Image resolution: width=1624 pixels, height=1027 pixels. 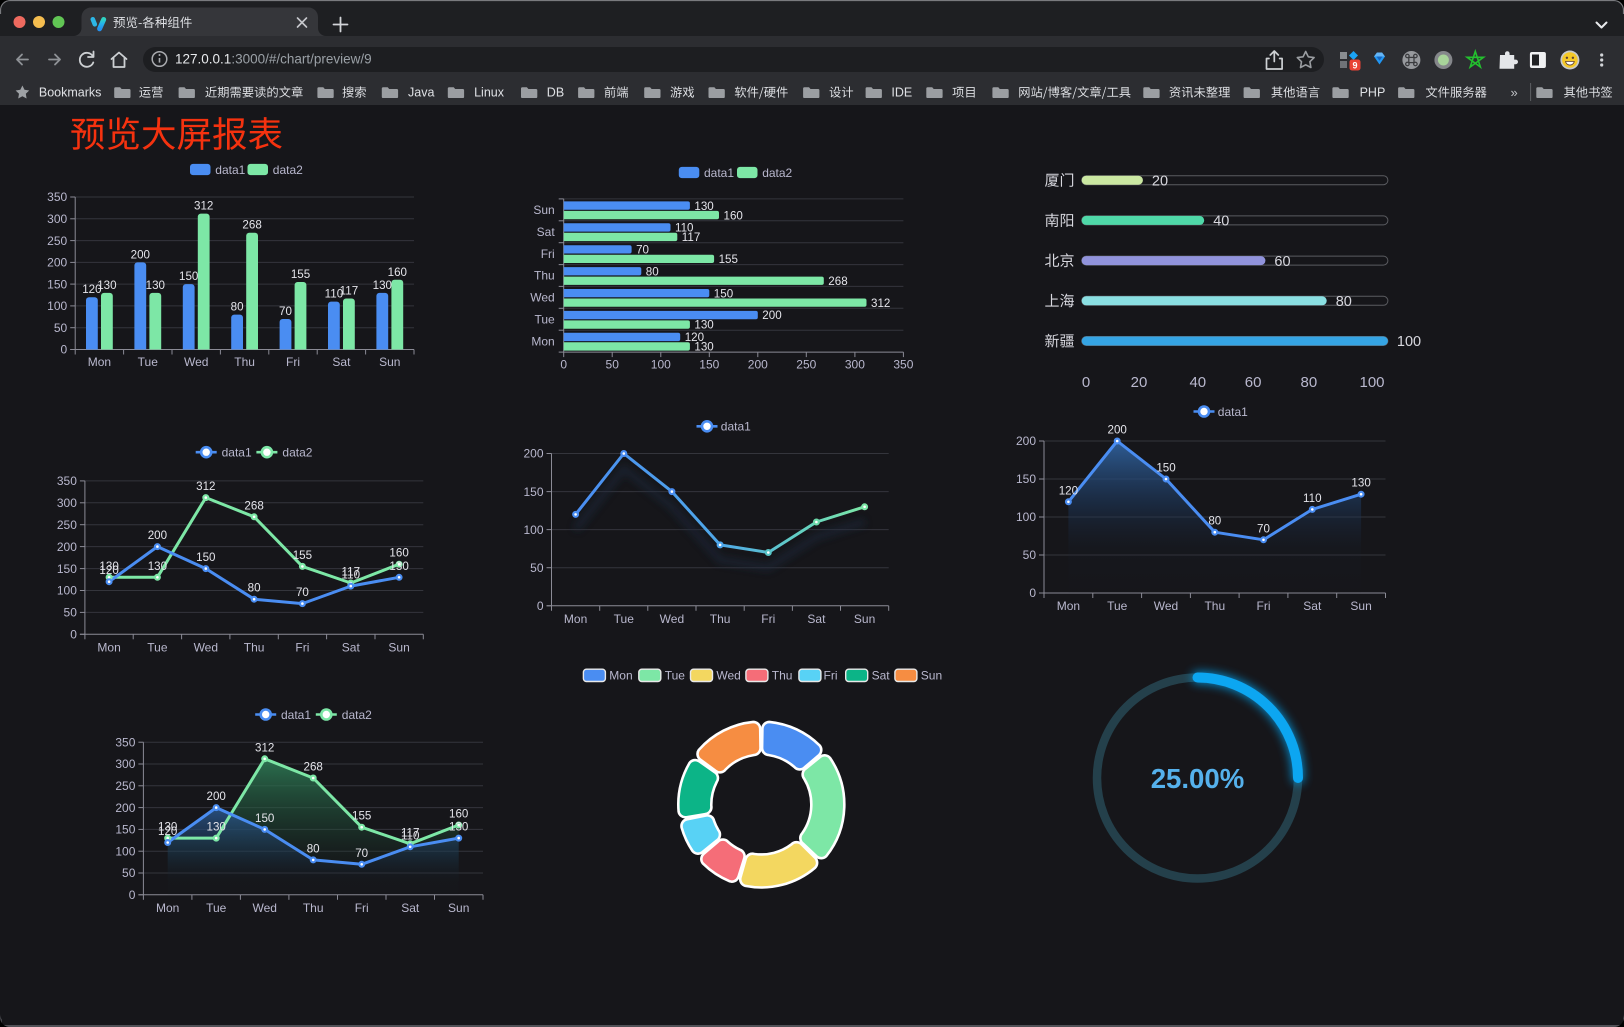 What do you see at coordinates (205, 486) in the screenshot?
I see `svg-text: 312` at bounding box center [205, 486].